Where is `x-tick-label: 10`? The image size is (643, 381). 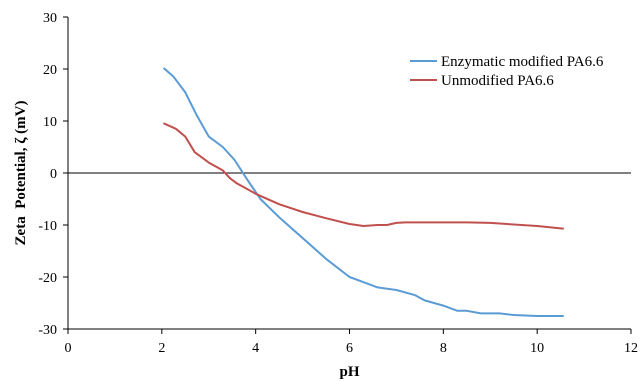
x-tick-label: 10 is located at coordinates (537, 348).